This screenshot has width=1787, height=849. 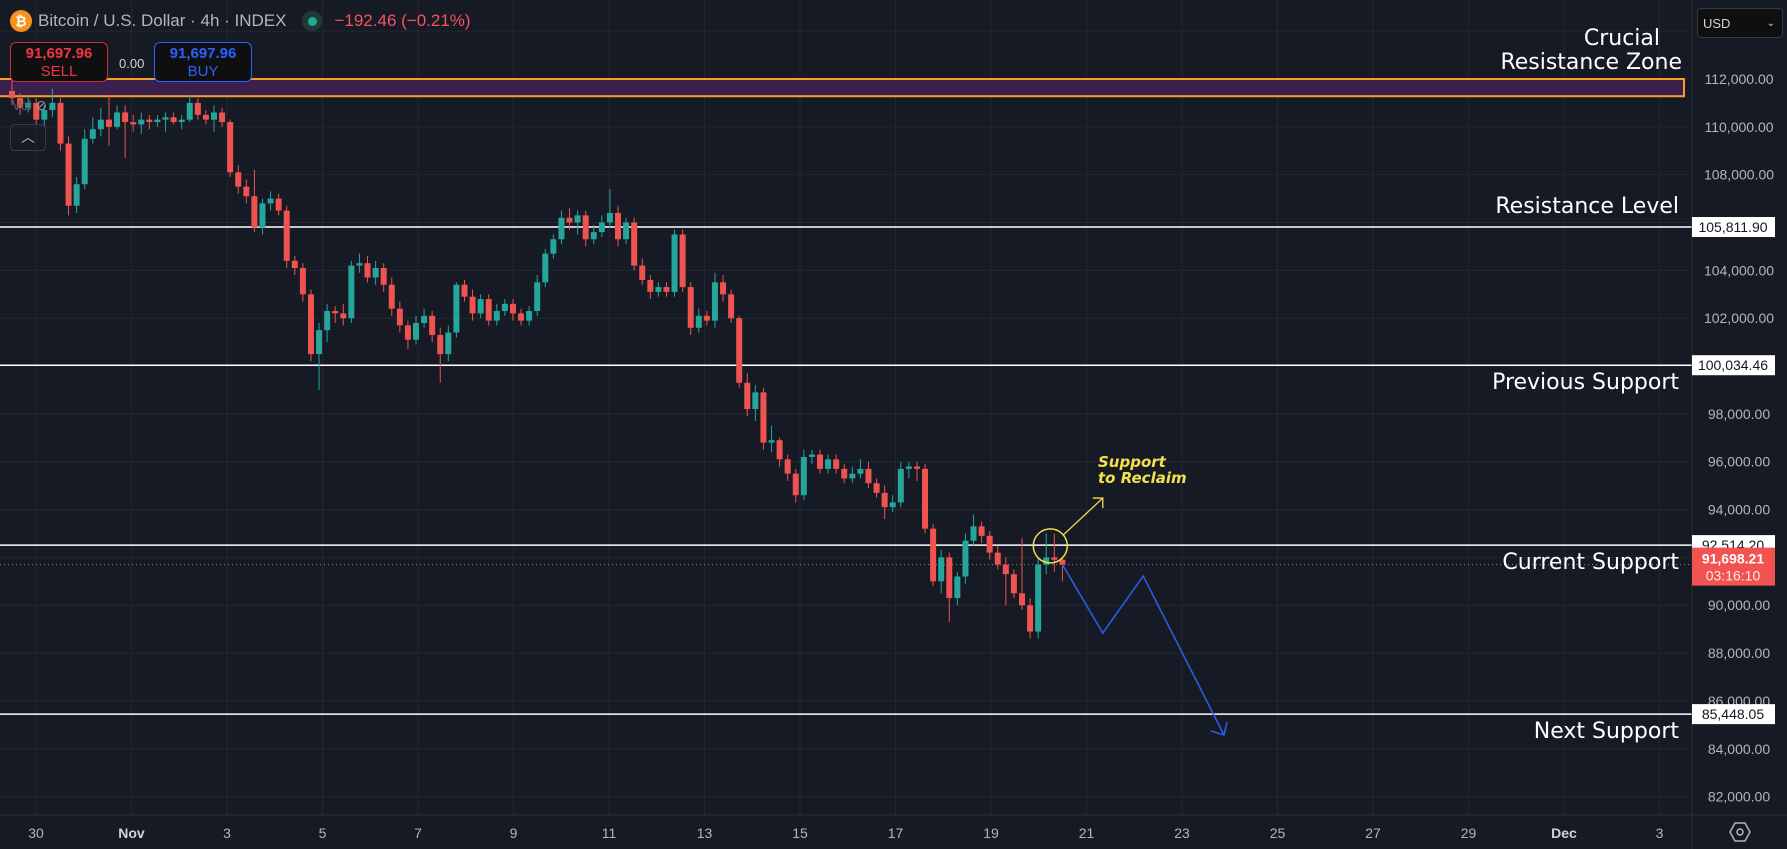 What do you see at coordinates (59, 62) in the screenshot?
I see `sell-button: 91,697.96 SELL` at bounding box center [59, 62].